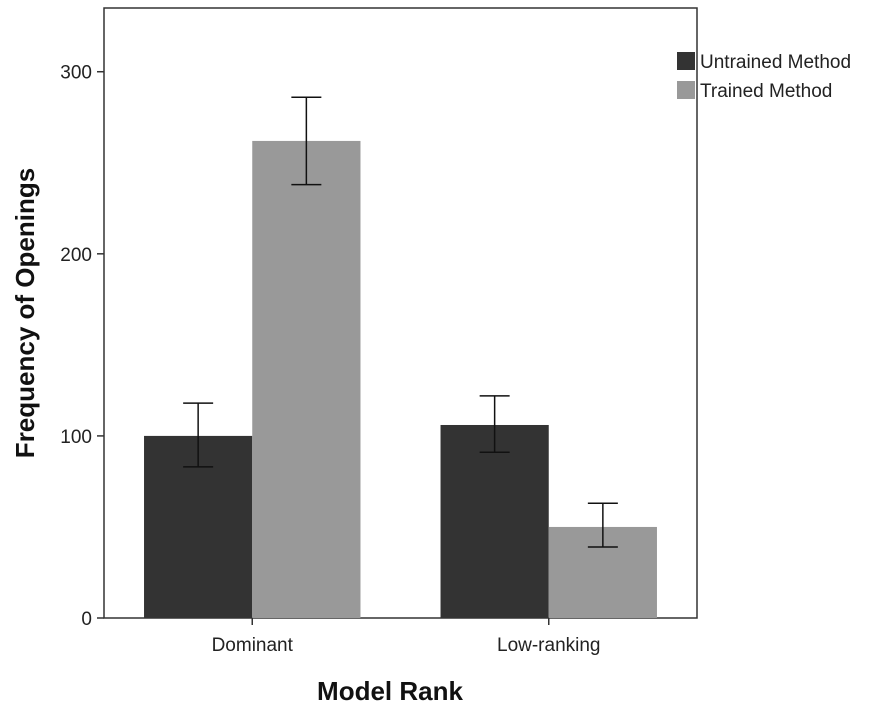 The width and height of the screenshot is (884, 706). I want to click on x-tick-label: Dominant, so click(253, 645).